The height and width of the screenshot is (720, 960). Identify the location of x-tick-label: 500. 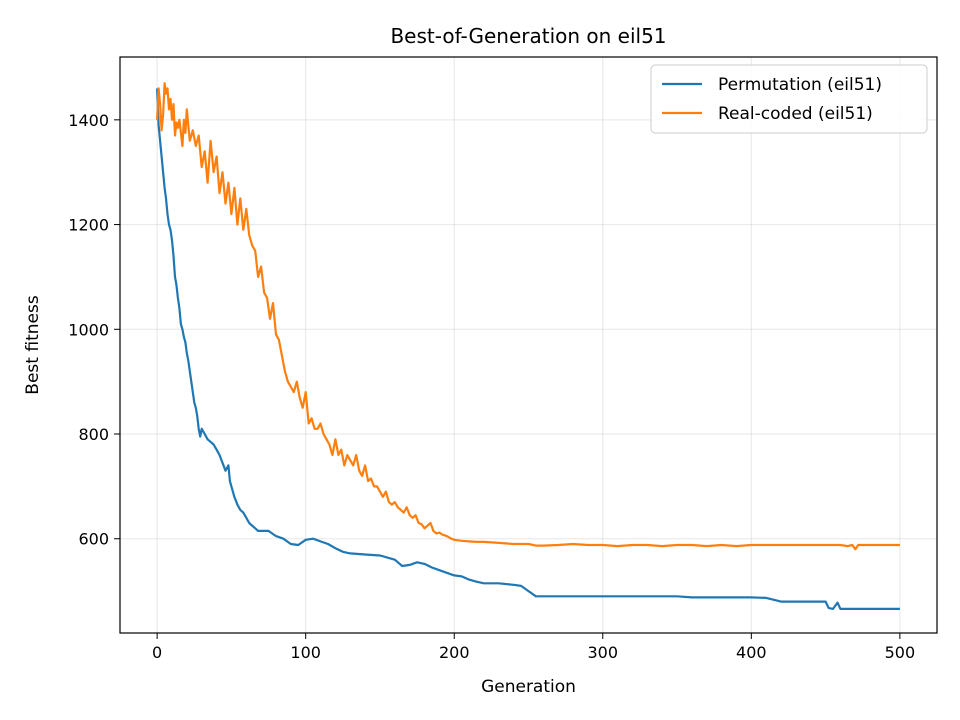
(900, 652).